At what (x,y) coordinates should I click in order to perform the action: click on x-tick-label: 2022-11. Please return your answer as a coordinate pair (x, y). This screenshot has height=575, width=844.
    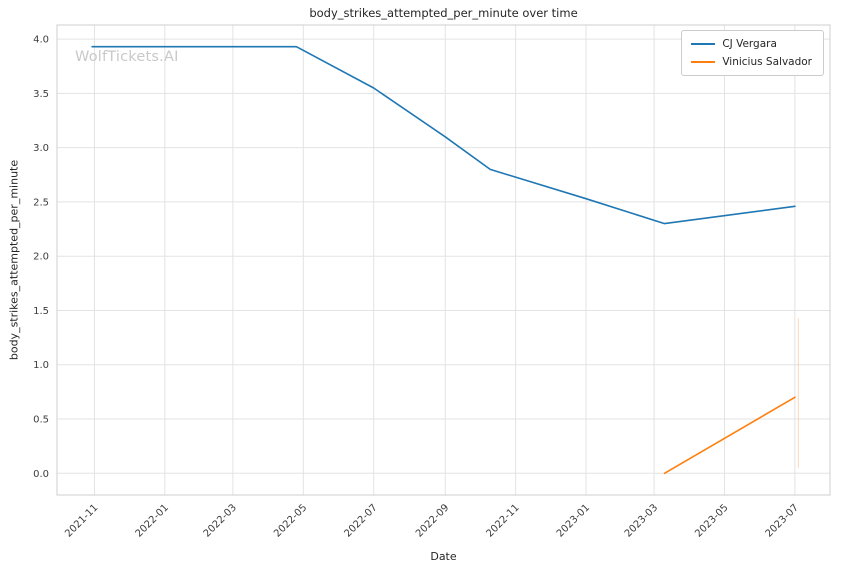
    Looking at the image, I should click on (502, 520).